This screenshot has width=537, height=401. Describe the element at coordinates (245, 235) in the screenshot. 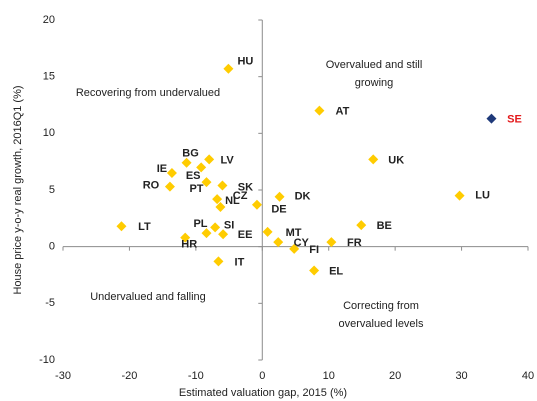

I see `point-label: EE` at that location.